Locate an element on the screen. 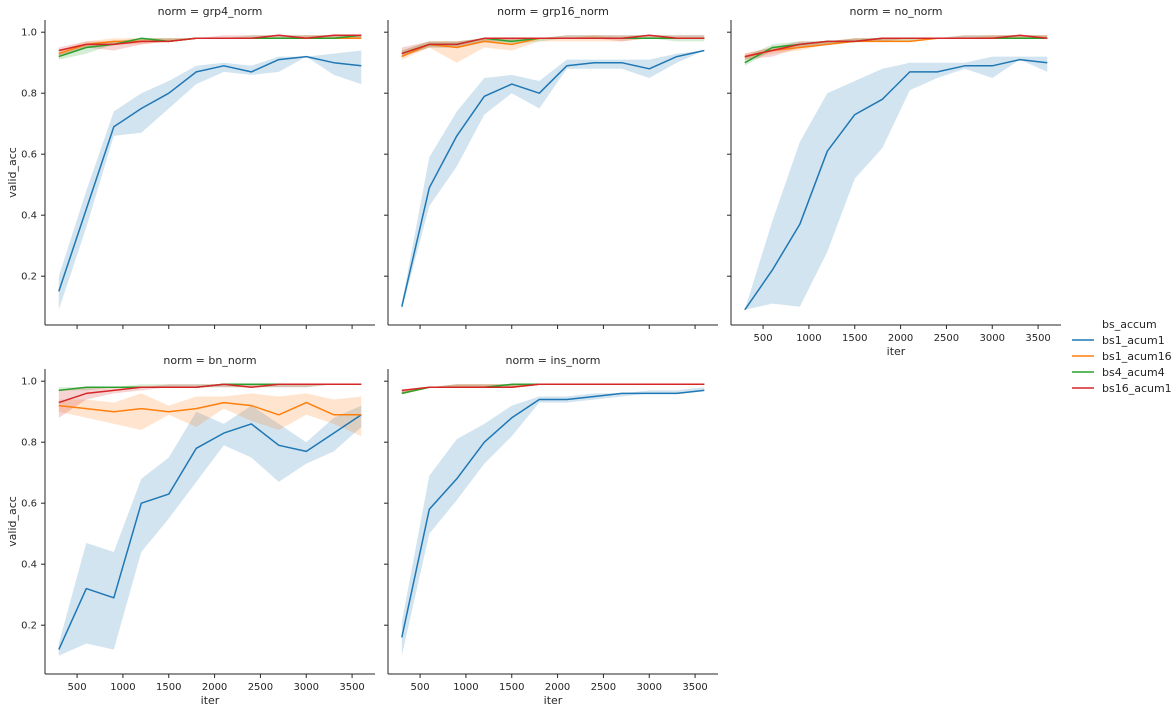 The width and height of the screenshot is (1173, 712). legend-title: bs_accum is located at coordinates (1129, 324).